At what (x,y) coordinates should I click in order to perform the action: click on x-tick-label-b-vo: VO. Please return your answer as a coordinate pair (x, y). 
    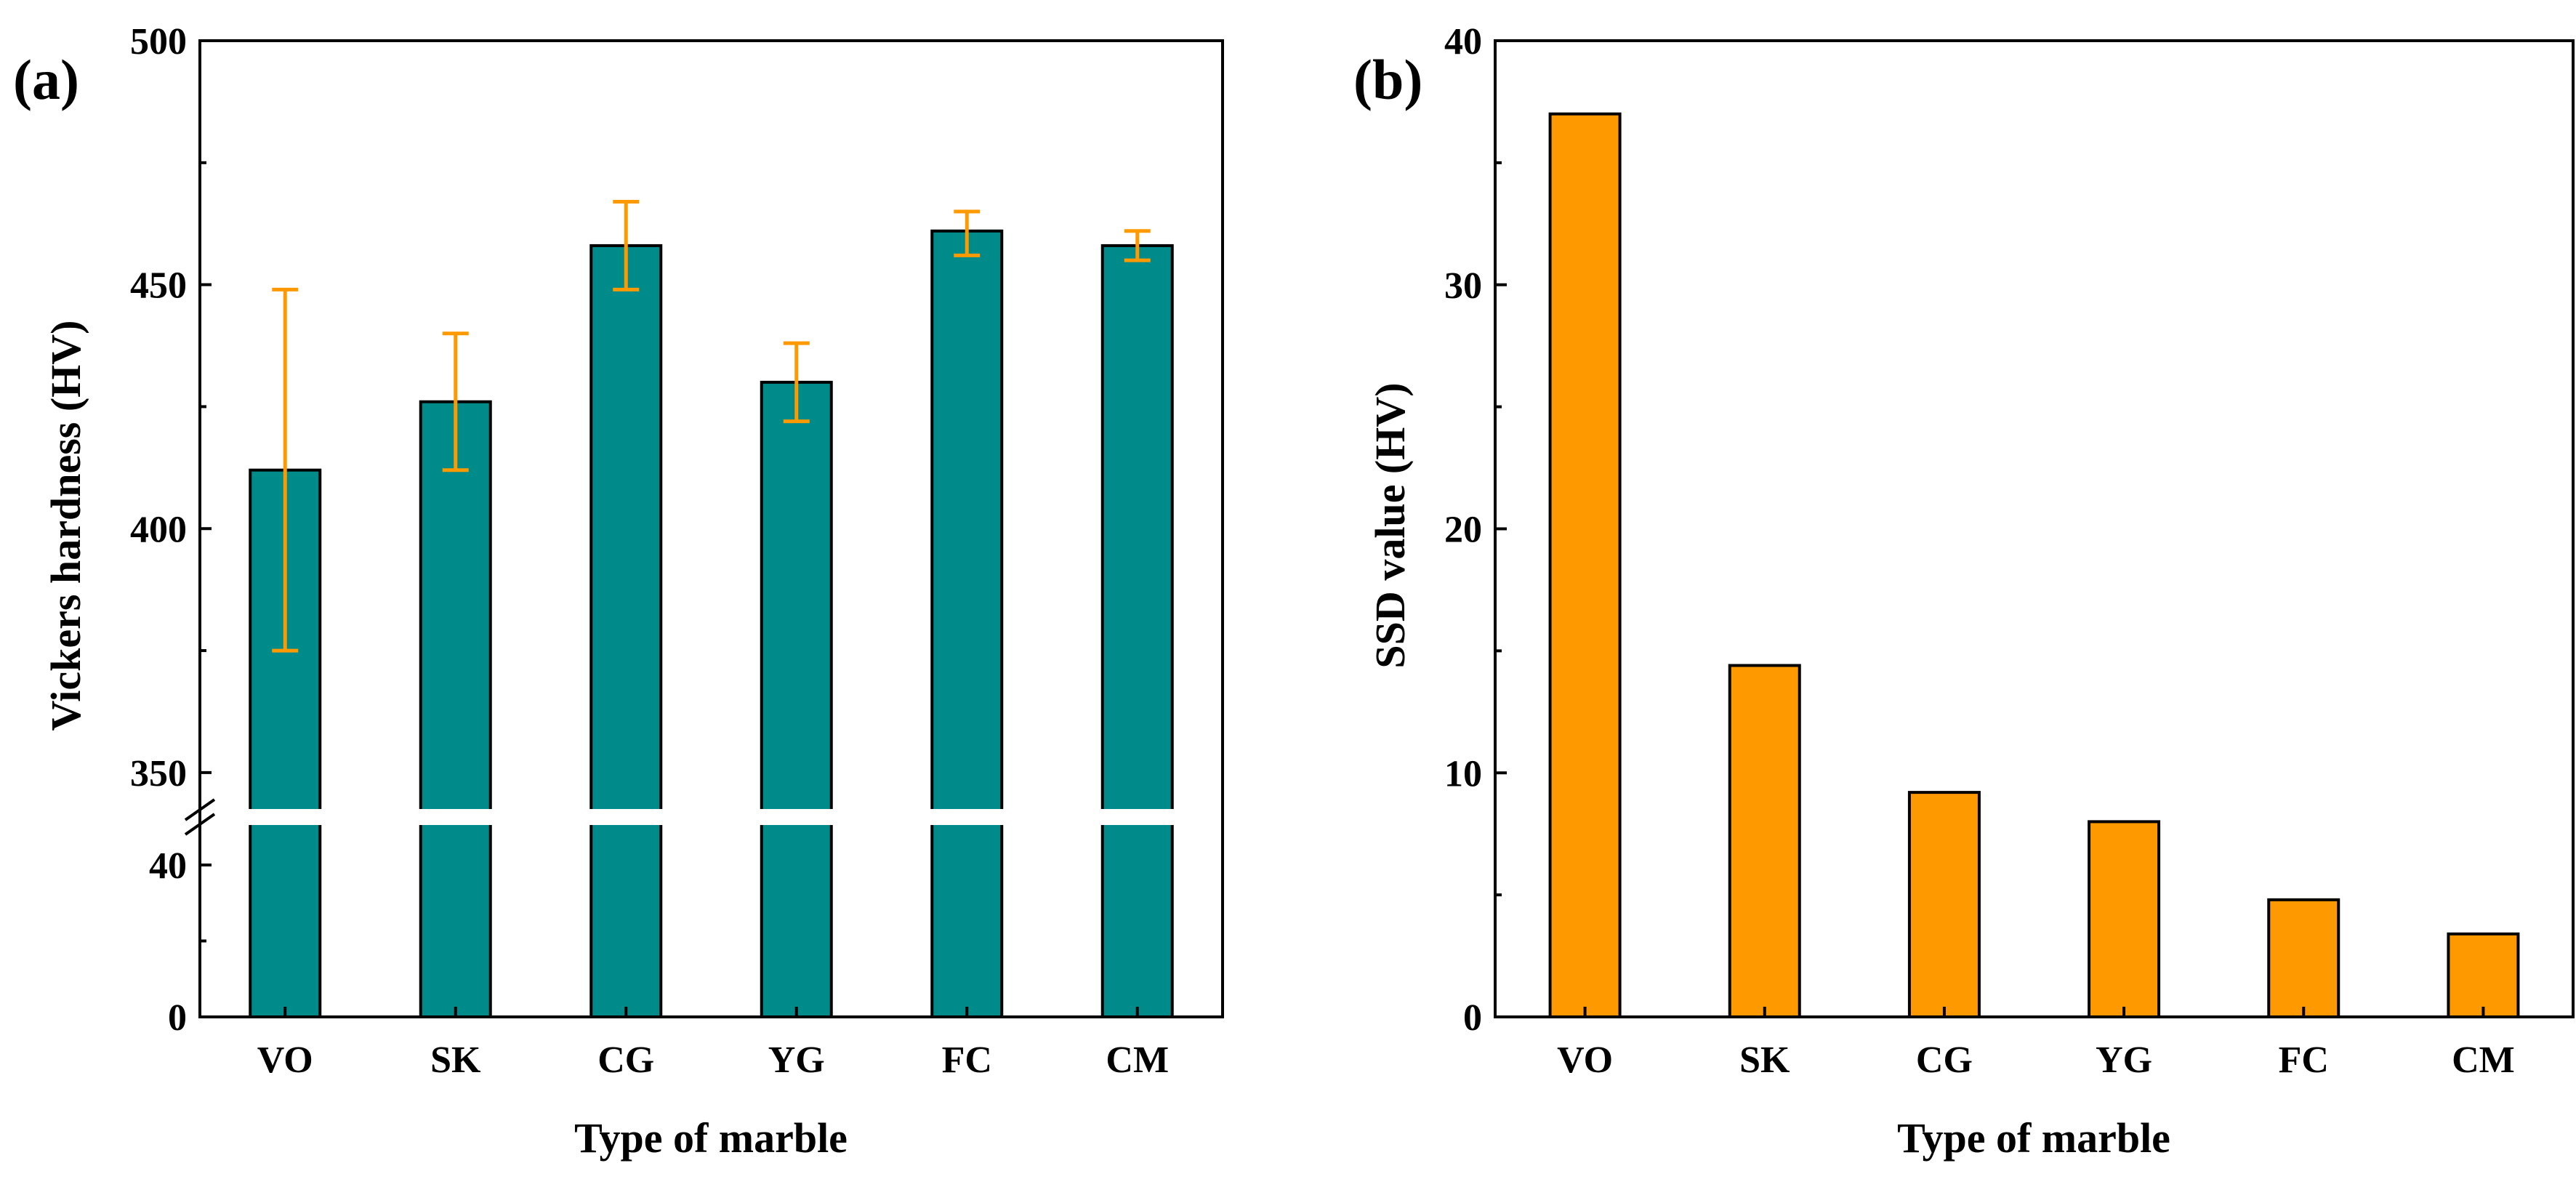
    Looking at the image, I should click on (1585, 1060).